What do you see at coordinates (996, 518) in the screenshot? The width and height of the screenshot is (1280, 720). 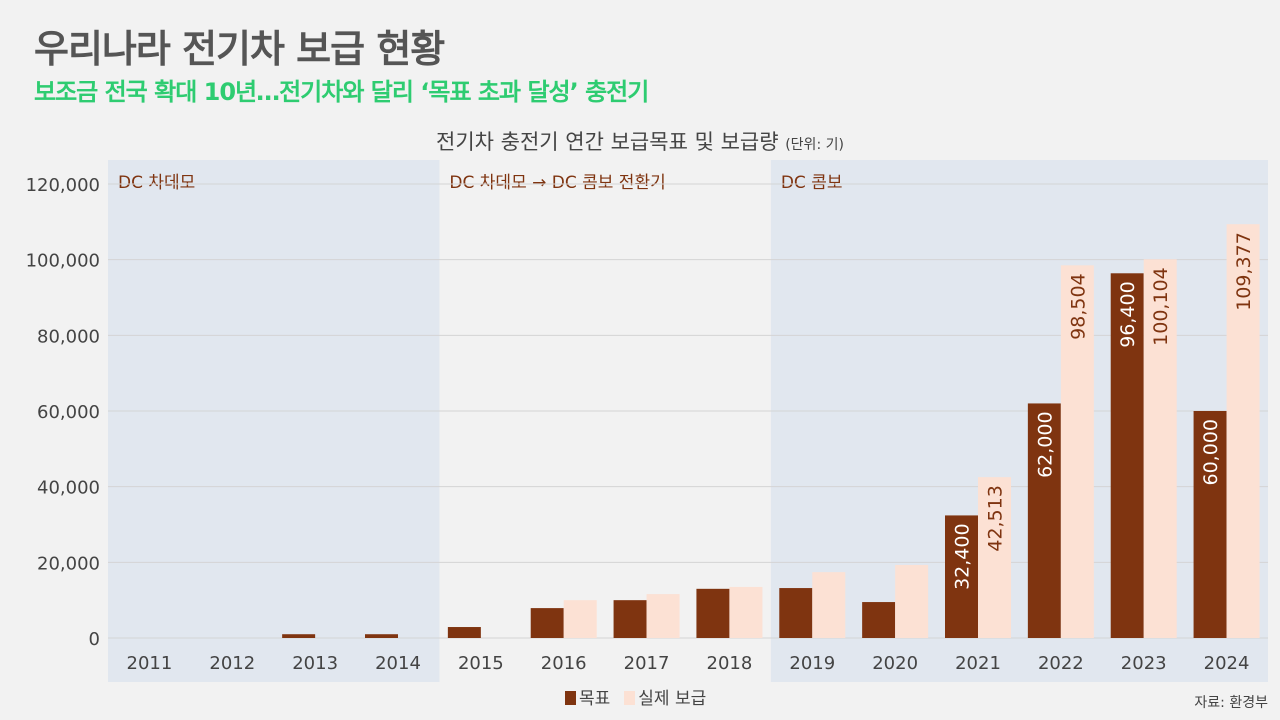 I see `data-label: 42,513` at bounding box center [996, 518].